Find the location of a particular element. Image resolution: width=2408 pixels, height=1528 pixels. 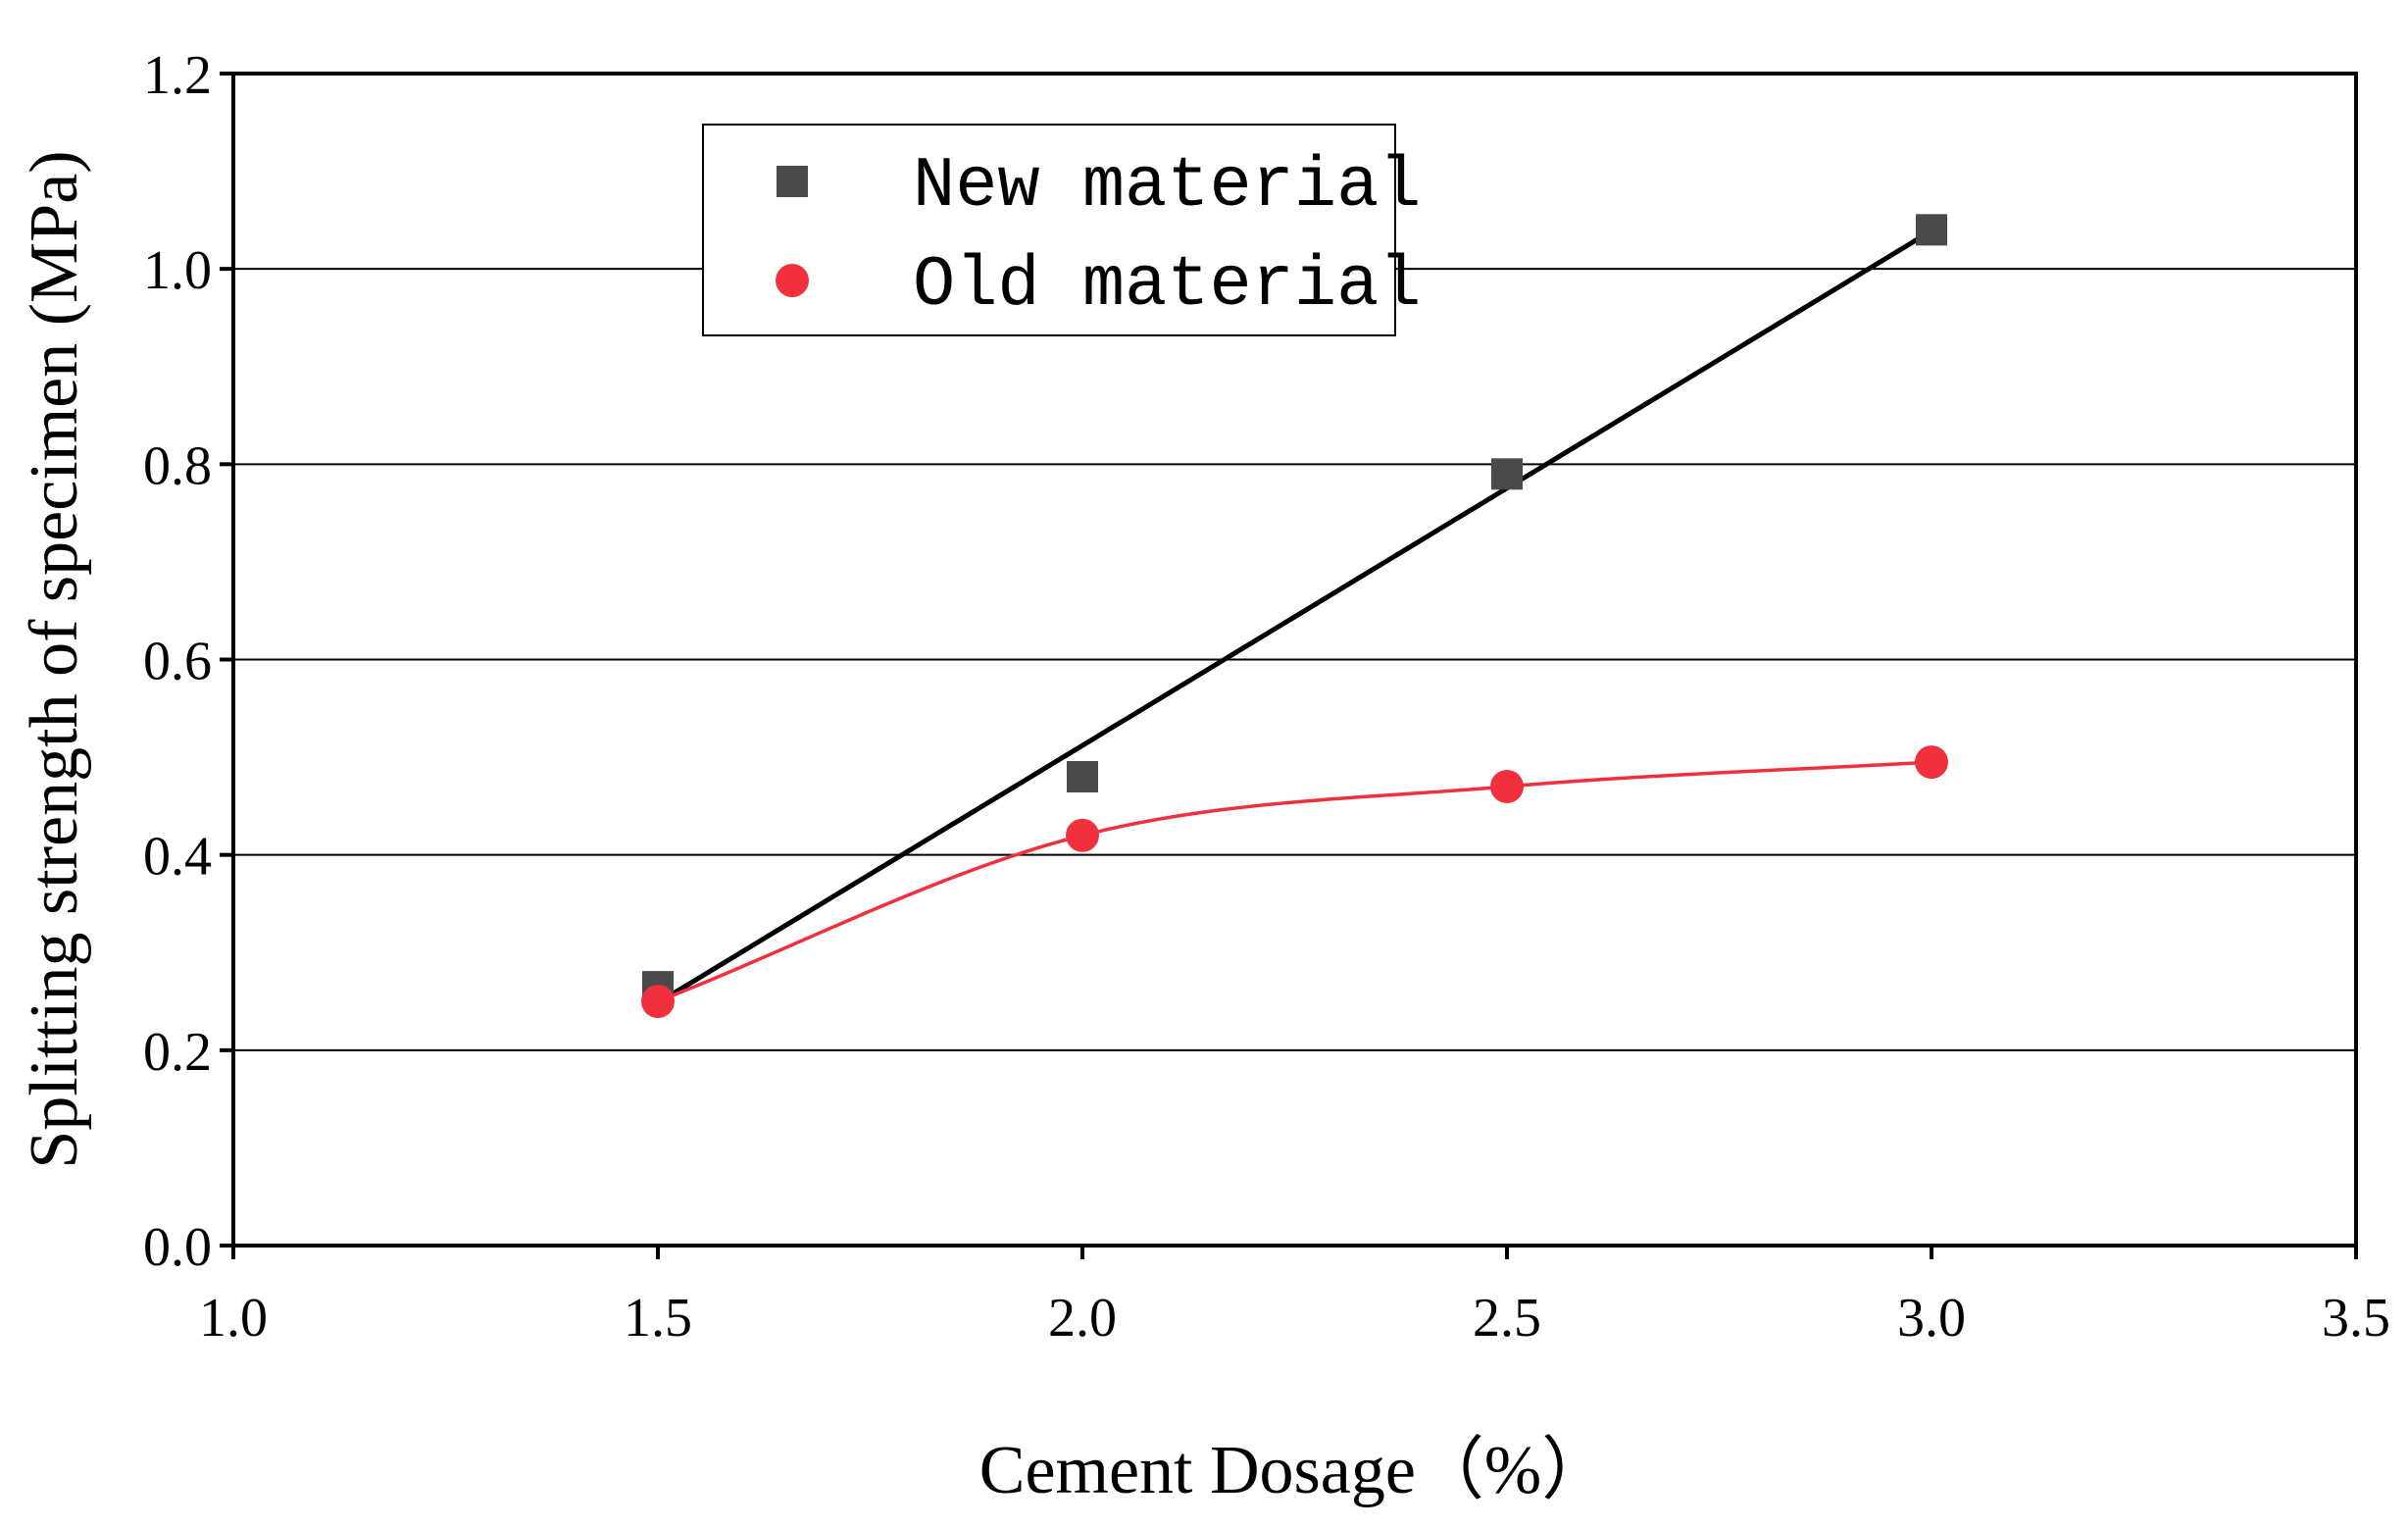

marker-s1-p1 is located at coordinates (1082, 835).